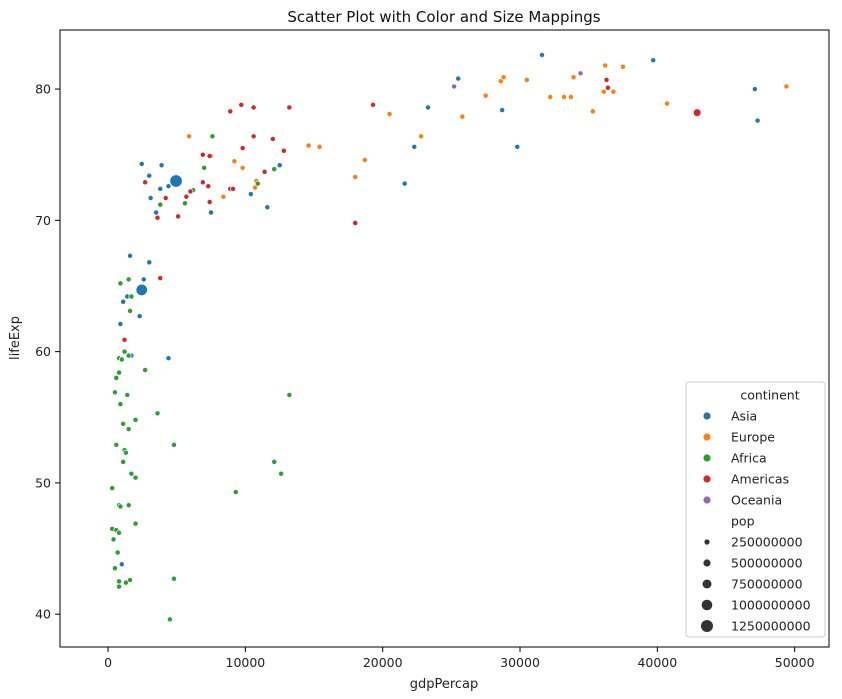  I want to click on legend-entry-africa: Africa, so click(749, 458).